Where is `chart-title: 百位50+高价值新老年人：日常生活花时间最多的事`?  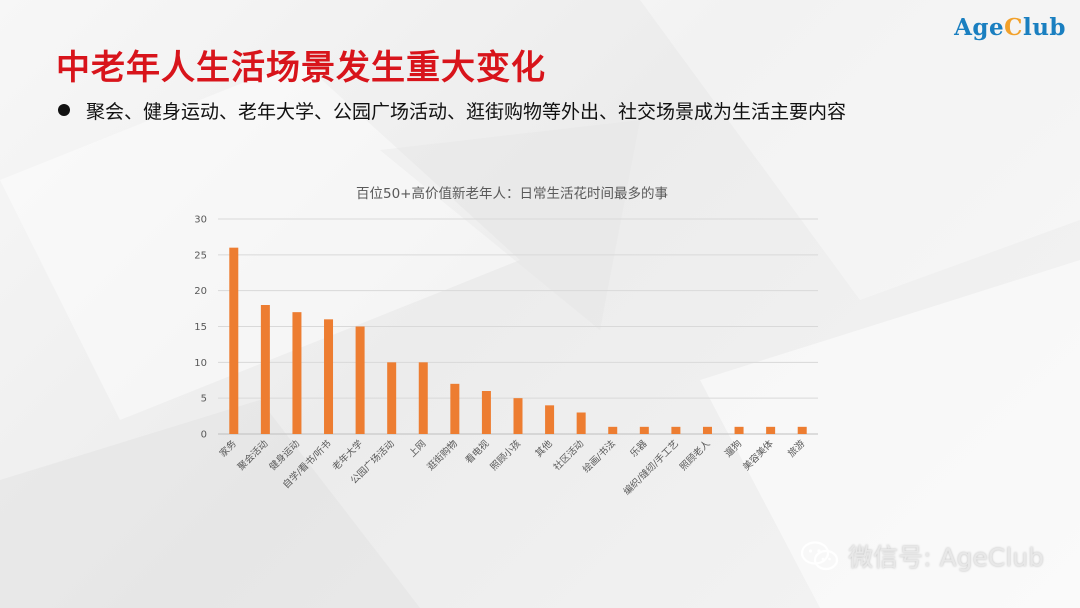
chart-title: 百位50+高价值新老年人：日常生活花时间最多的事 is located at coordinates (512, 193).